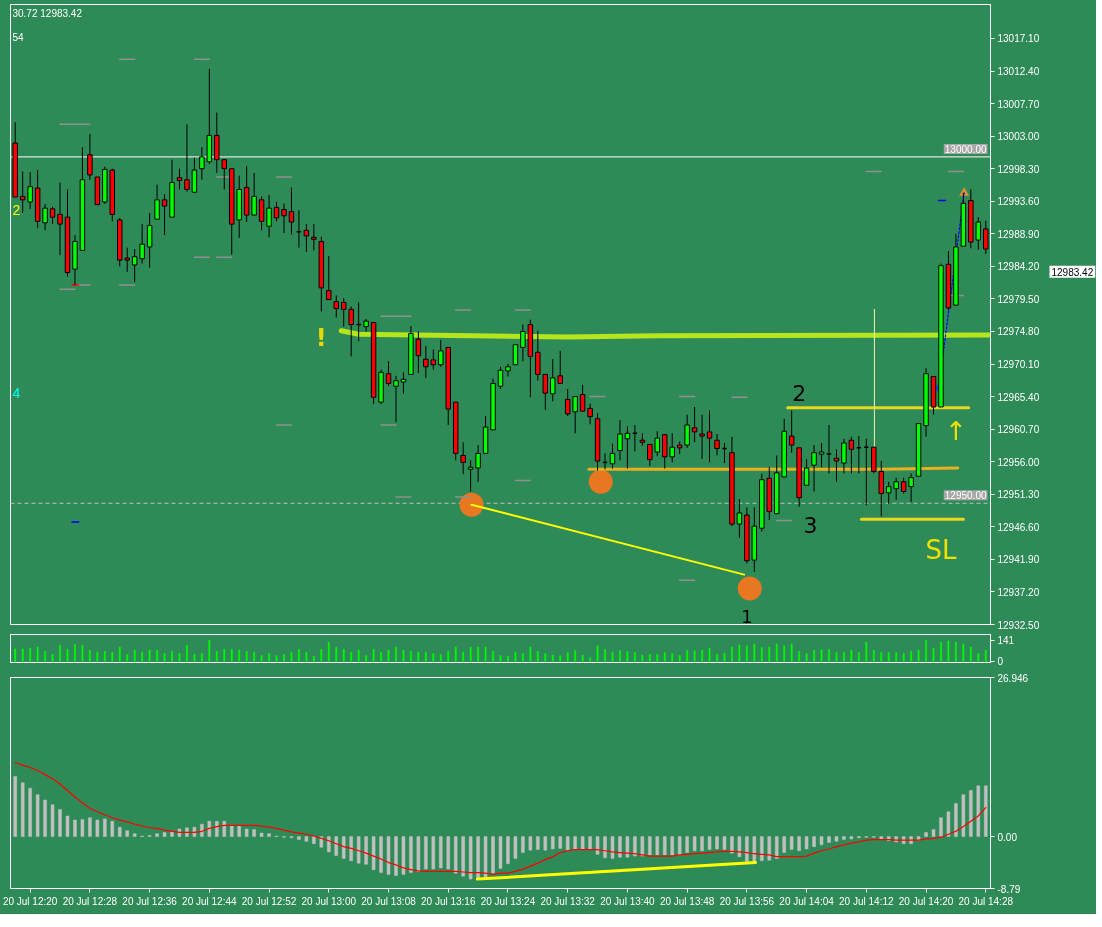  Describe the element at coordinates (1018, 299) in the screenshot. I see `y-tick-label: 12979.50` at that location.